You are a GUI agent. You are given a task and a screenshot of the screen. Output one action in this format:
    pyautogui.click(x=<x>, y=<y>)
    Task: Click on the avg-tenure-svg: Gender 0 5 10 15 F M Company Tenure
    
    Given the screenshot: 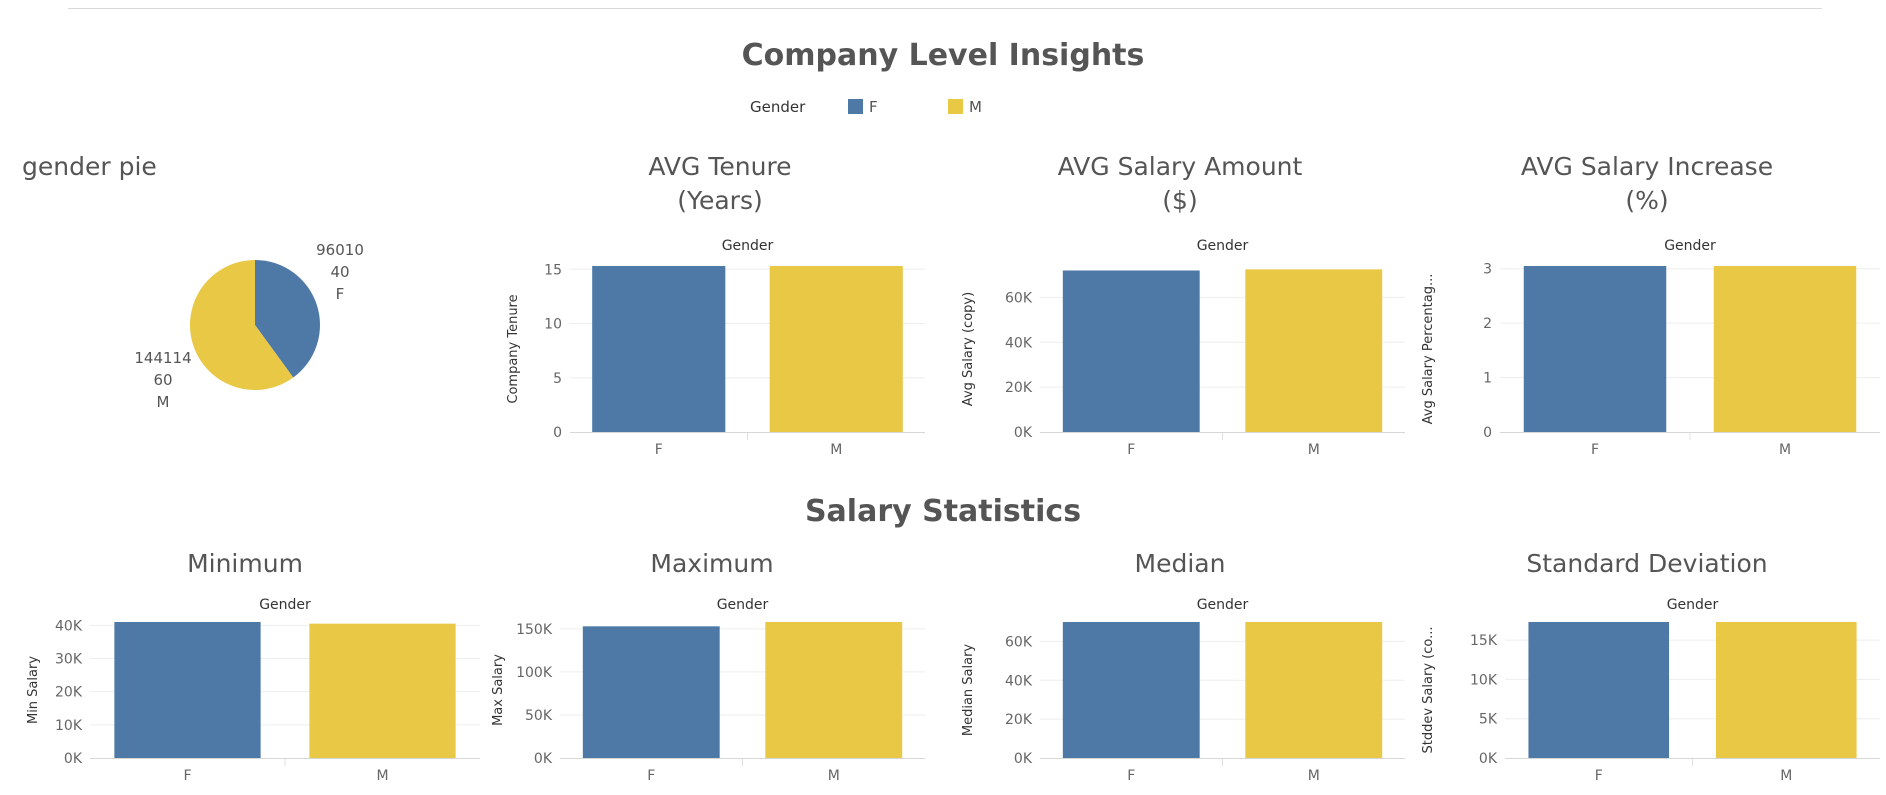 What is the action you would take?
    pyautogui.click(x=715, y=348)
    